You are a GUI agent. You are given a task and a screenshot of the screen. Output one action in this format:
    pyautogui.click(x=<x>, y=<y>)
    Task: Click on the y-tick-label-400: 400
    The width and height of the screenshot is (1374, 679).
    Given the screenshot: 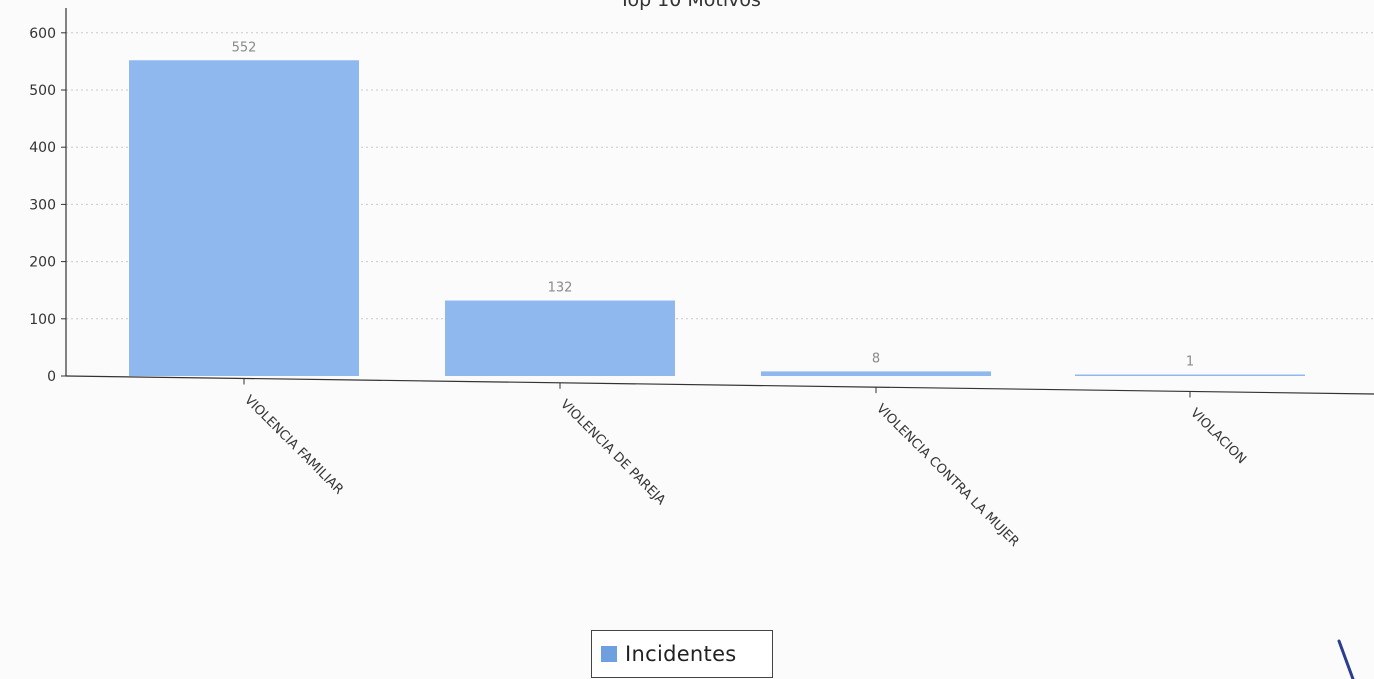 What is the action you would take?
    pyautogui.click(x=42, y=148)
    